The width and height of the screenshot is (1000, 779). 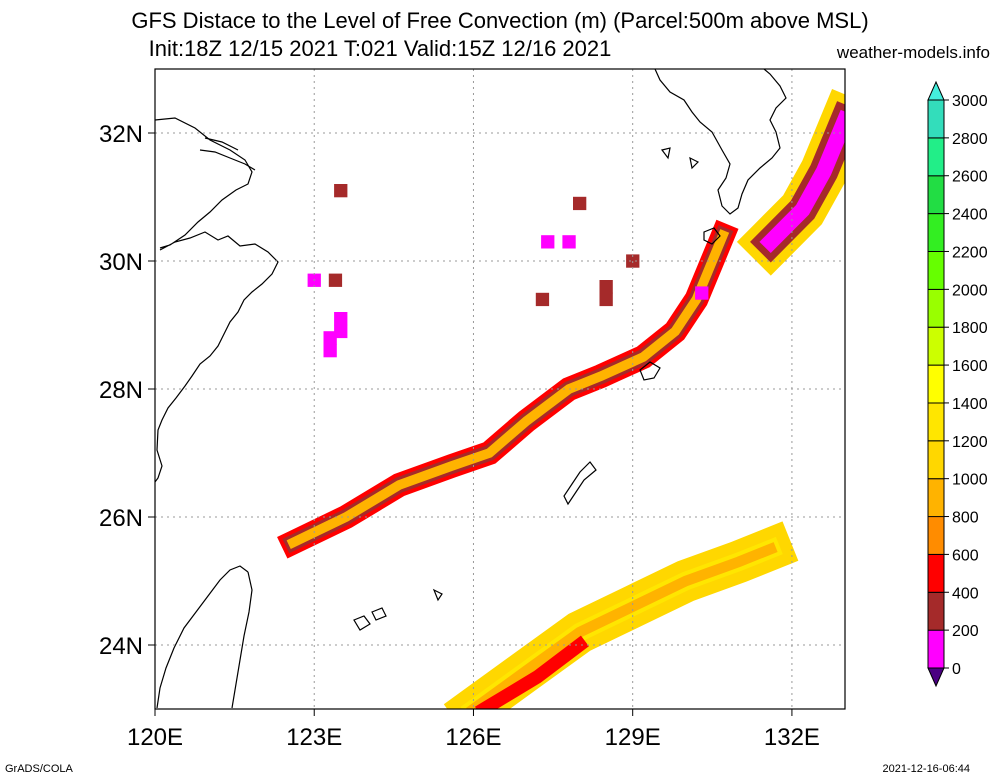 What do you see at coordinates (970, 215) in the screenshot?
I see `colorbar-label: 2400` at bounding box center [970, 215].